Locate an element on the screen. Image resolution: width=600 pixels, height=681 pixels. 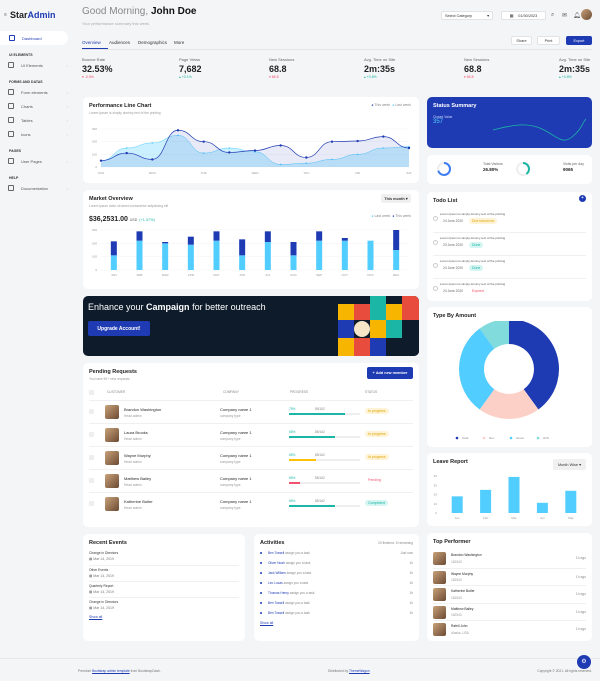
sidebar-item-dashboard: Dashboard is located at coordinates (34, 38).